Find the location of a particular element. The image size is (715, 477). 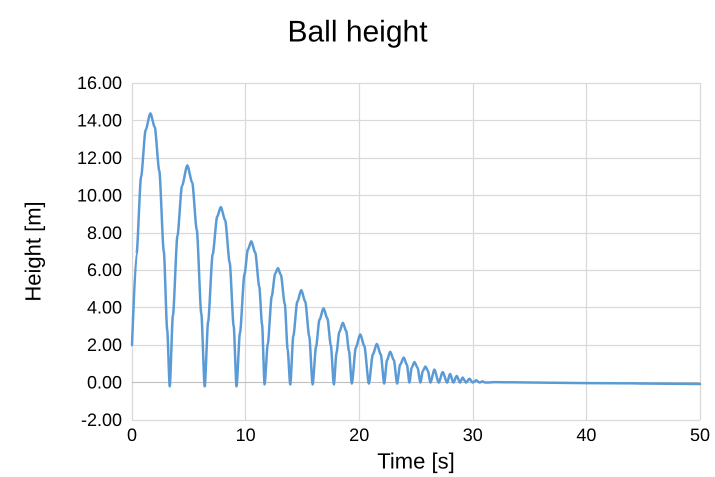

x-tick-label: 0 is located at coordinates (132, 435).